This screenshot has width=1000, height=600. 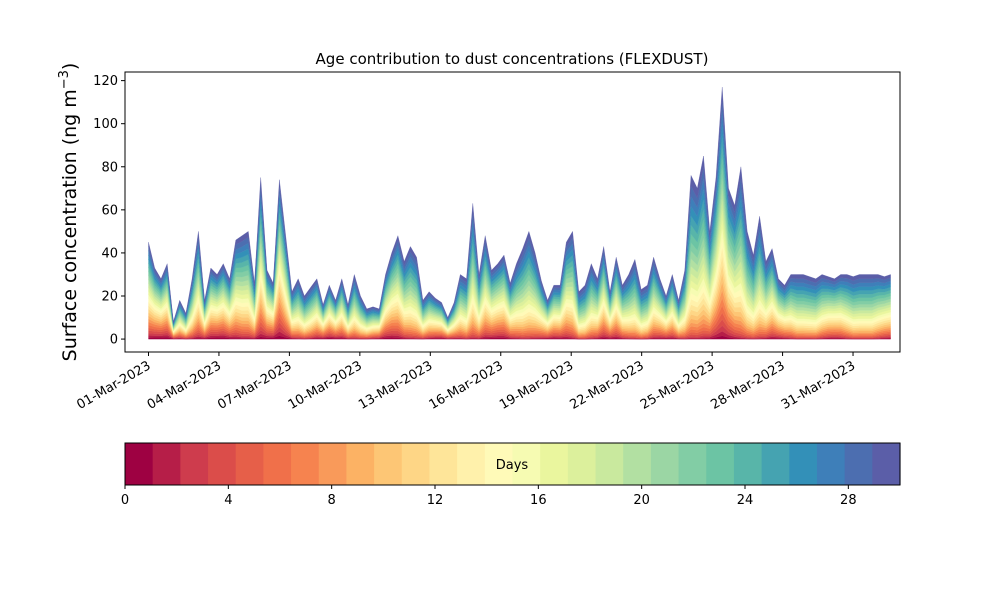 I want to click on y-tick-label: 0, so click(x=114, y=340).